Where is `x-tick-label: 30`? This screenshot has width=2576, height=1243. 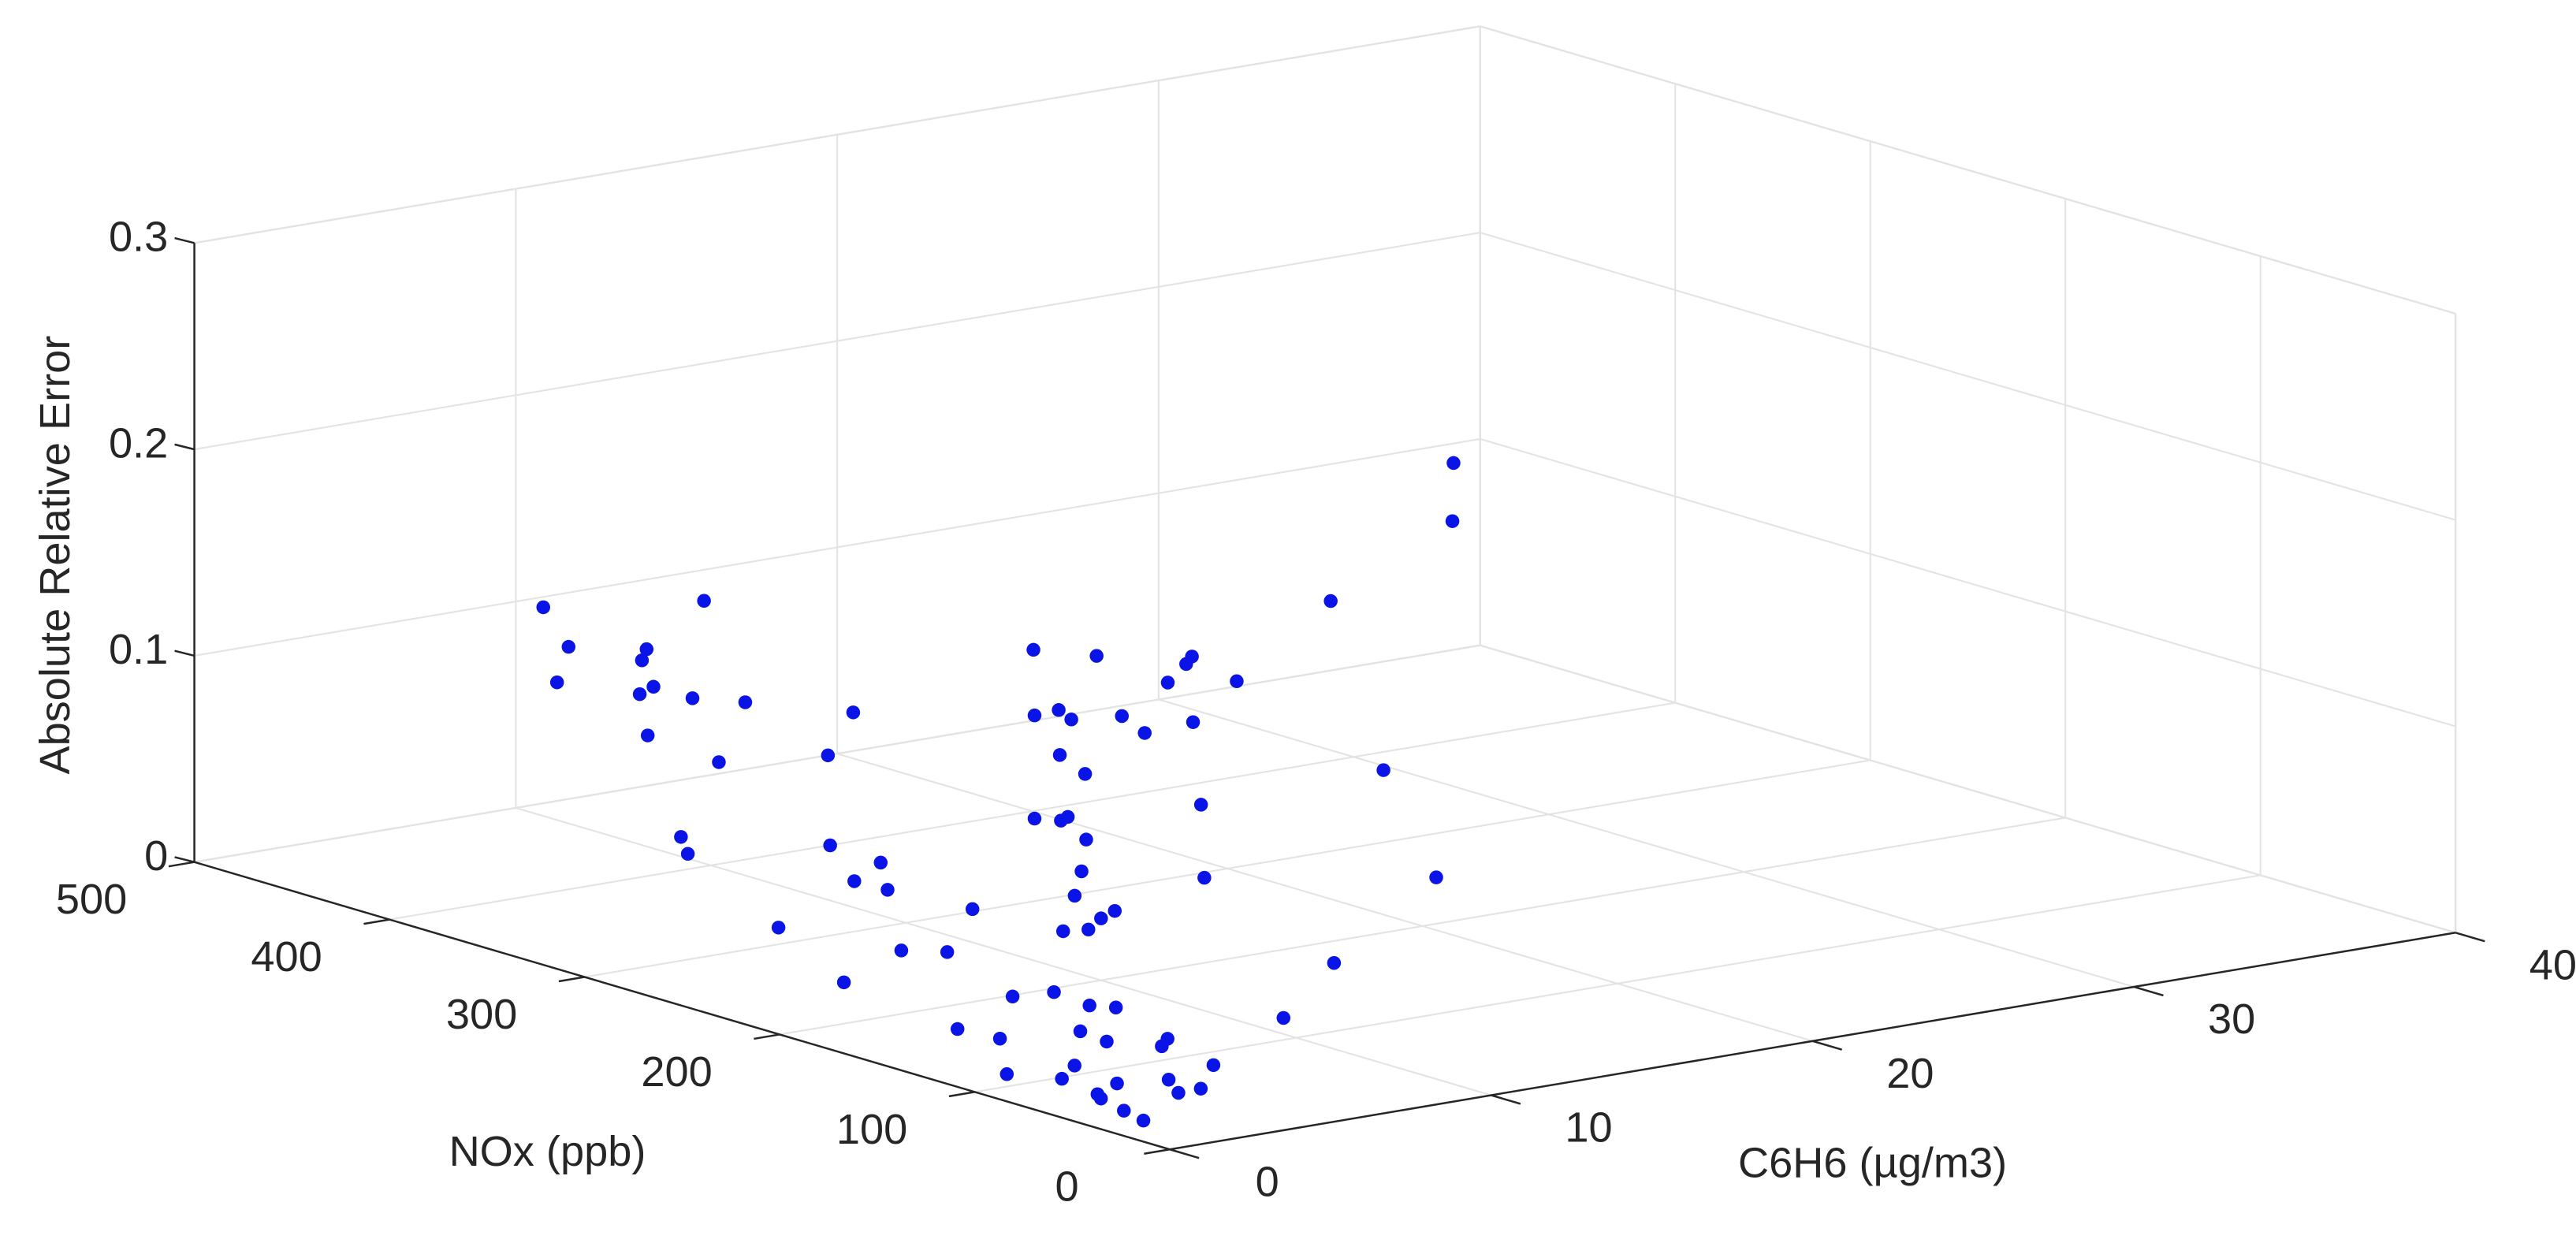 x-tick-label: 30 is located at coordinates (2231, 1019).